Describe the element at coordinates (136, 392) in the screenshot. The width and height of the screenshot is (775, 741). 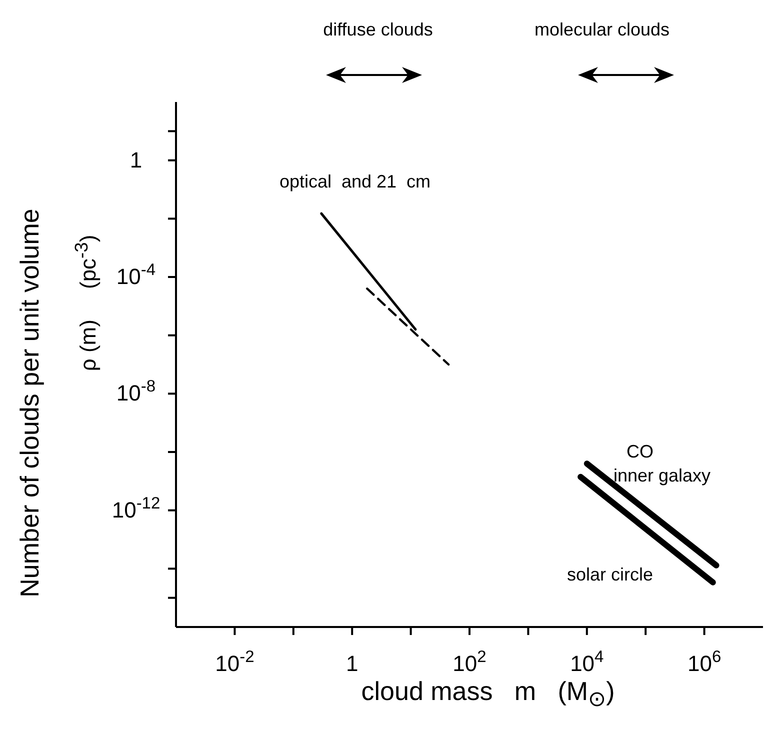
I see `y-tick-label: 10$^{-8}$` at that location.